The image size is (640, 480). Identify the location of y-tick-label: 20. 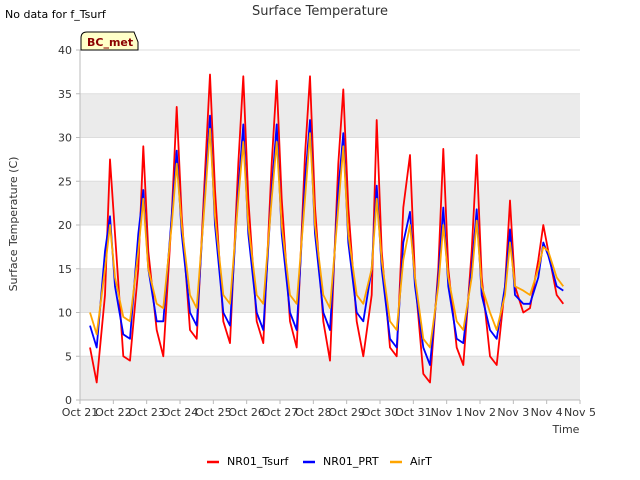
(65, 225).